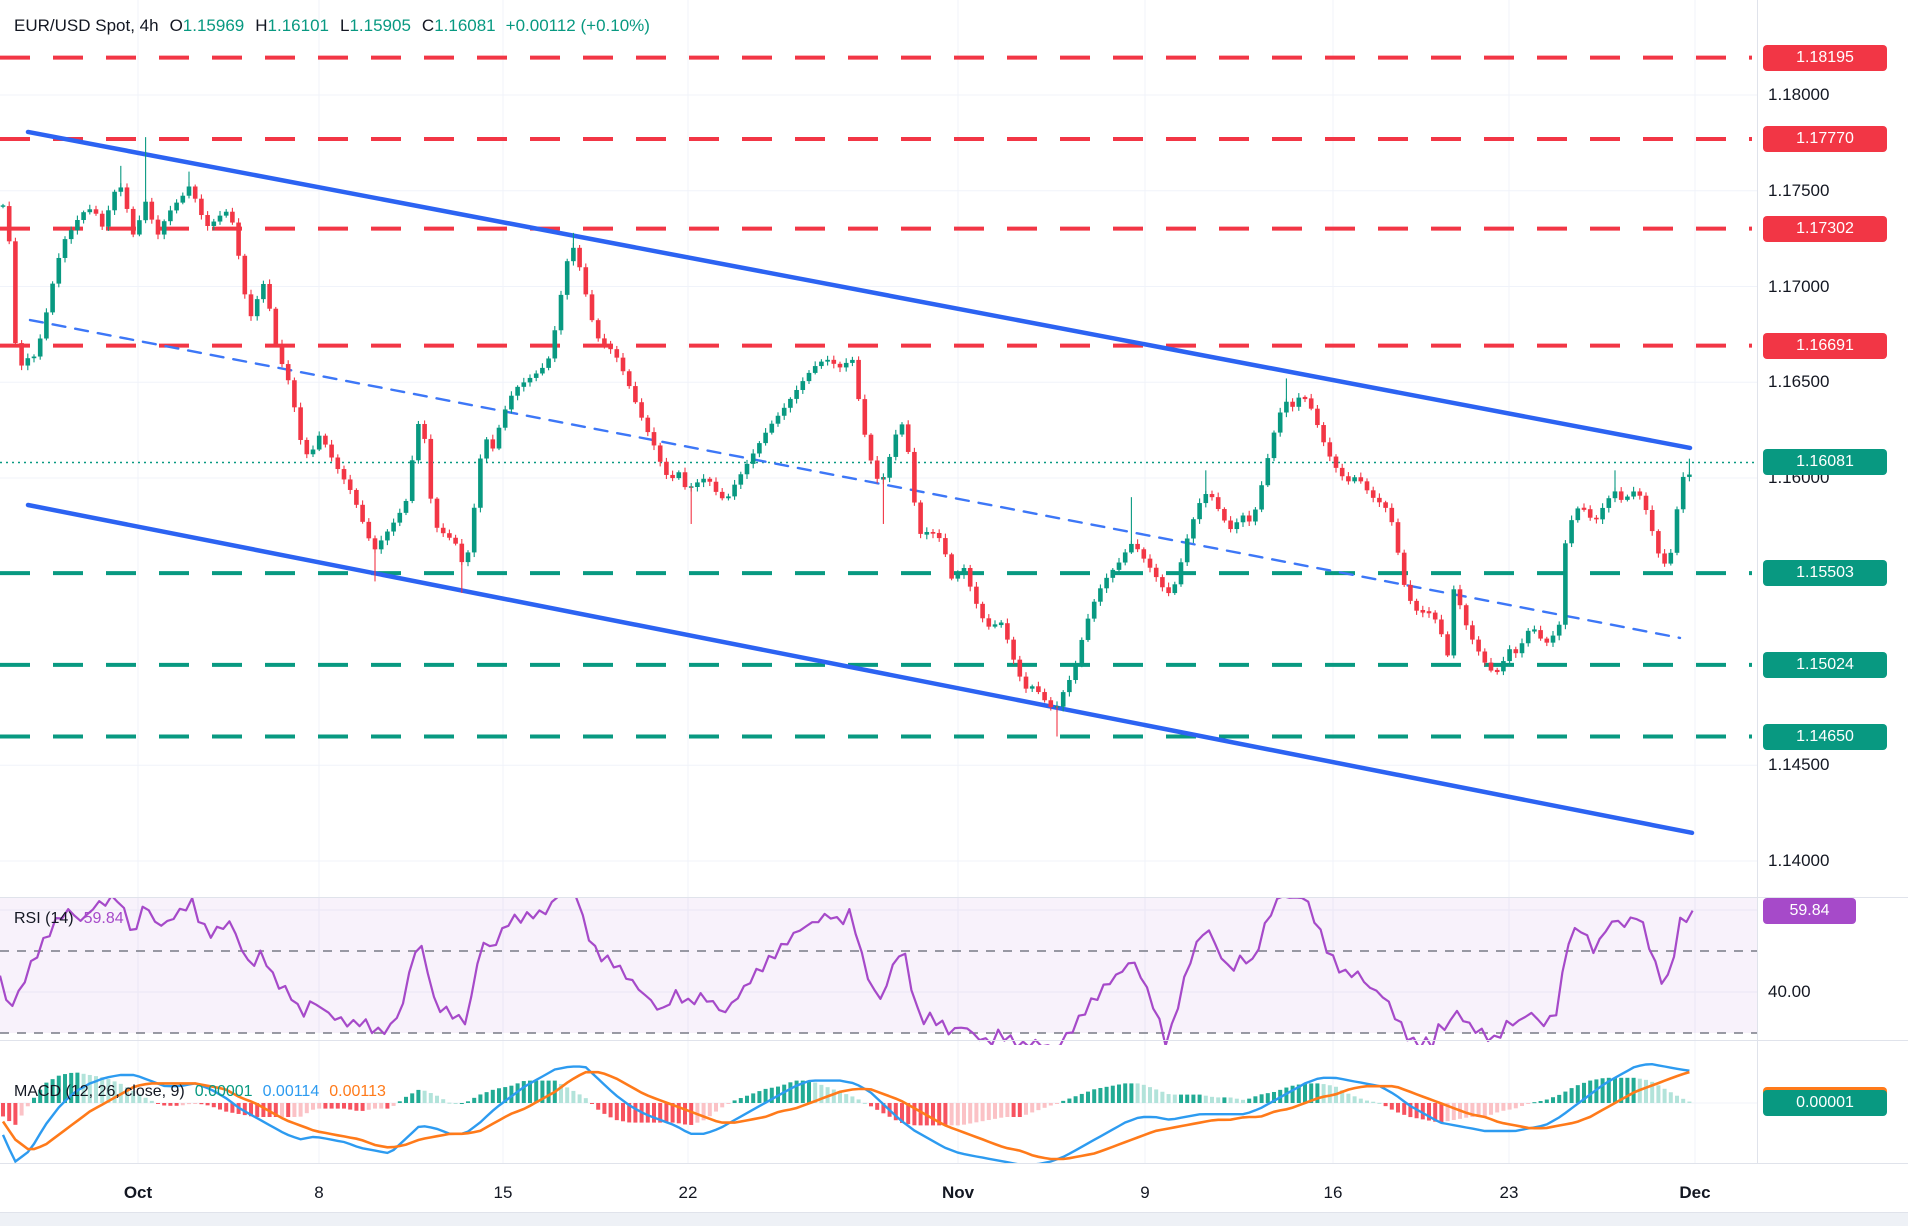 The height and width of the screenshot is (1226, 1908). Describe the element at coordinates (69, 919) in the screenshot. I see `rsi-status-line: RSI (14) 59.84` at that location.